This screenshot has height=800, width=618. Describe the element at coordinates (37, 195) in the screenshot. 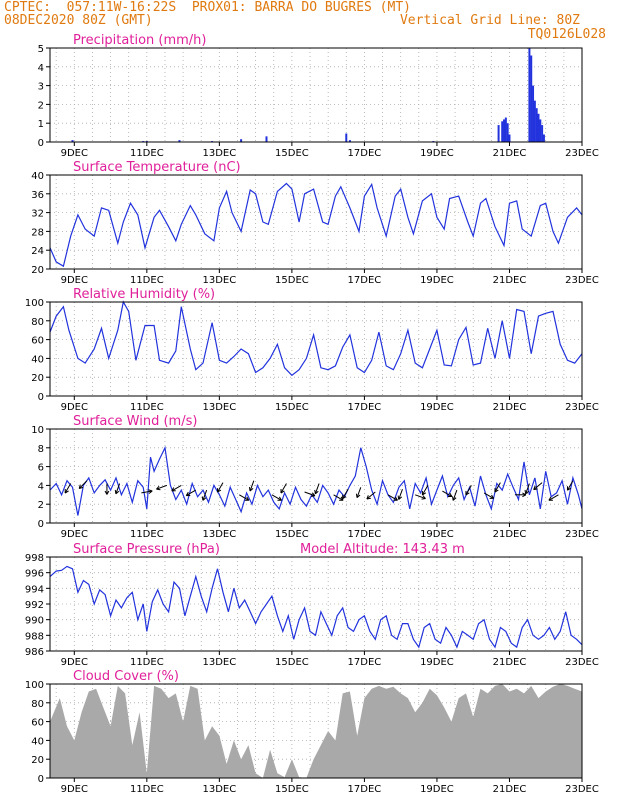

I see `y-tick-label: 36` at that location.